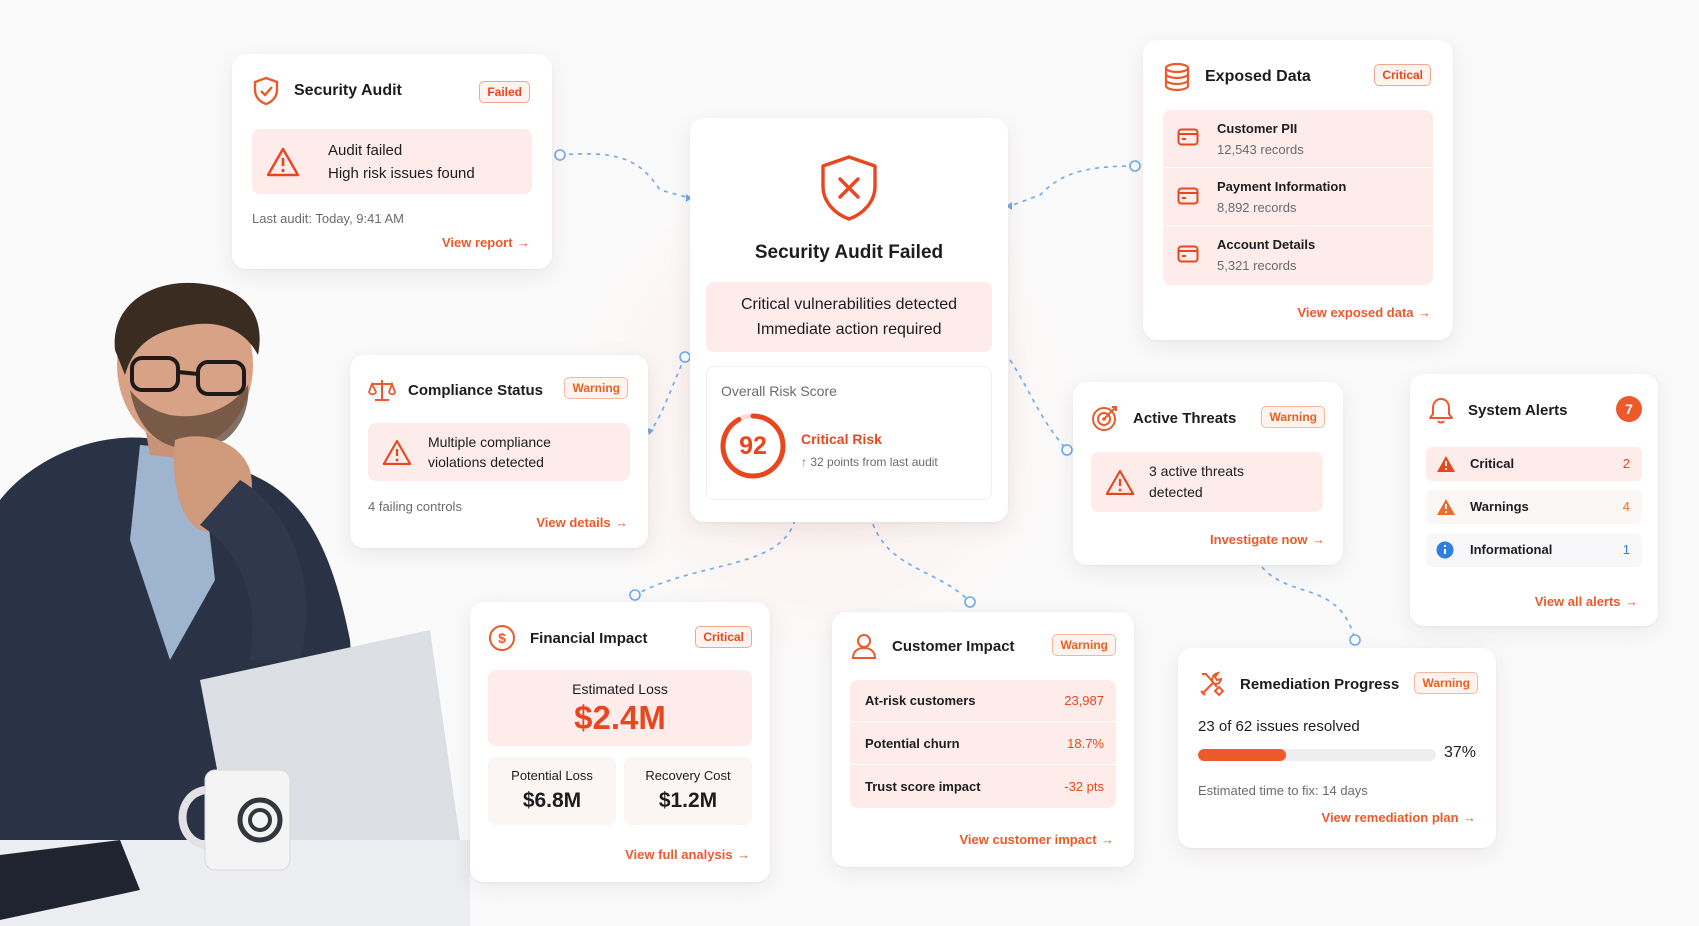  Describe the element at coordinates (1626, 463) in the screenshot. I see `alert-value: 2` at that location.